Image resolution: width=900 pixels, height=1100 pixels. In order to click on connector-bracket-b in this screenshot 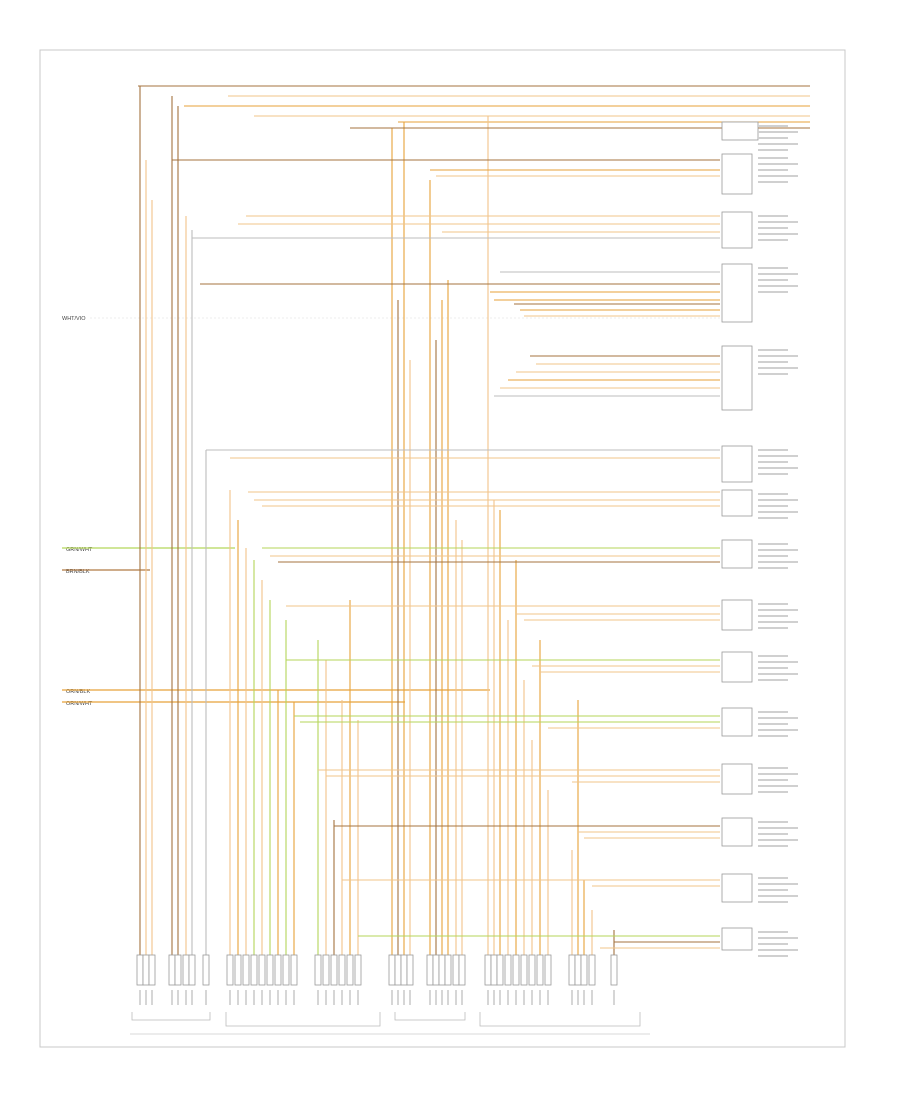, I will do `click(303, 1019)`.